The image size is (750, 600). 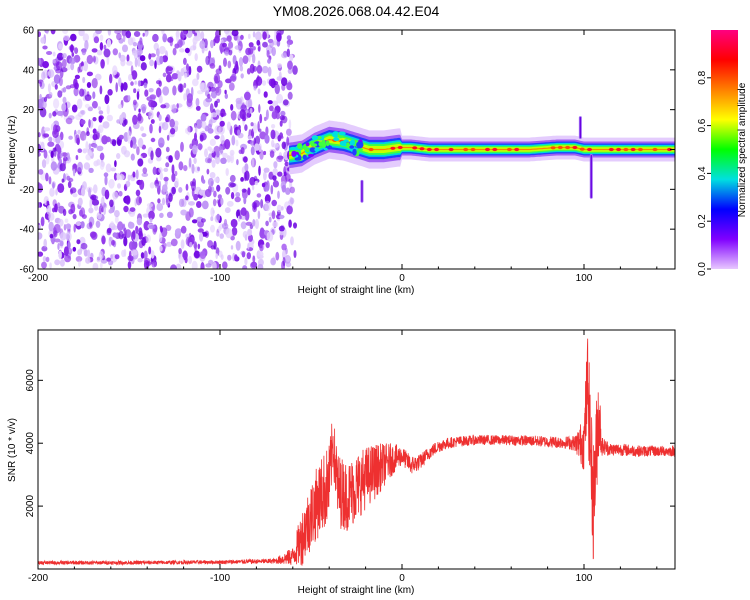 I want to click on colorbar-tick-label: 0.4, so click(x=702, y=173).